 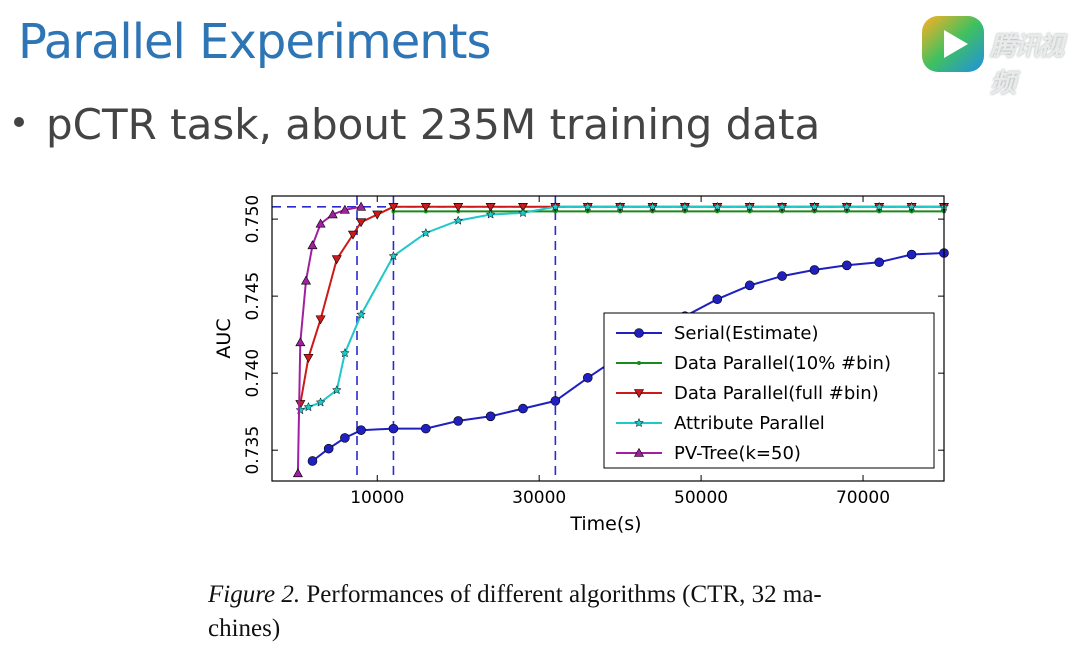 I want to click on legend-label-attribute-parallel: Attribute Parallel, so click(x=749, y=423).